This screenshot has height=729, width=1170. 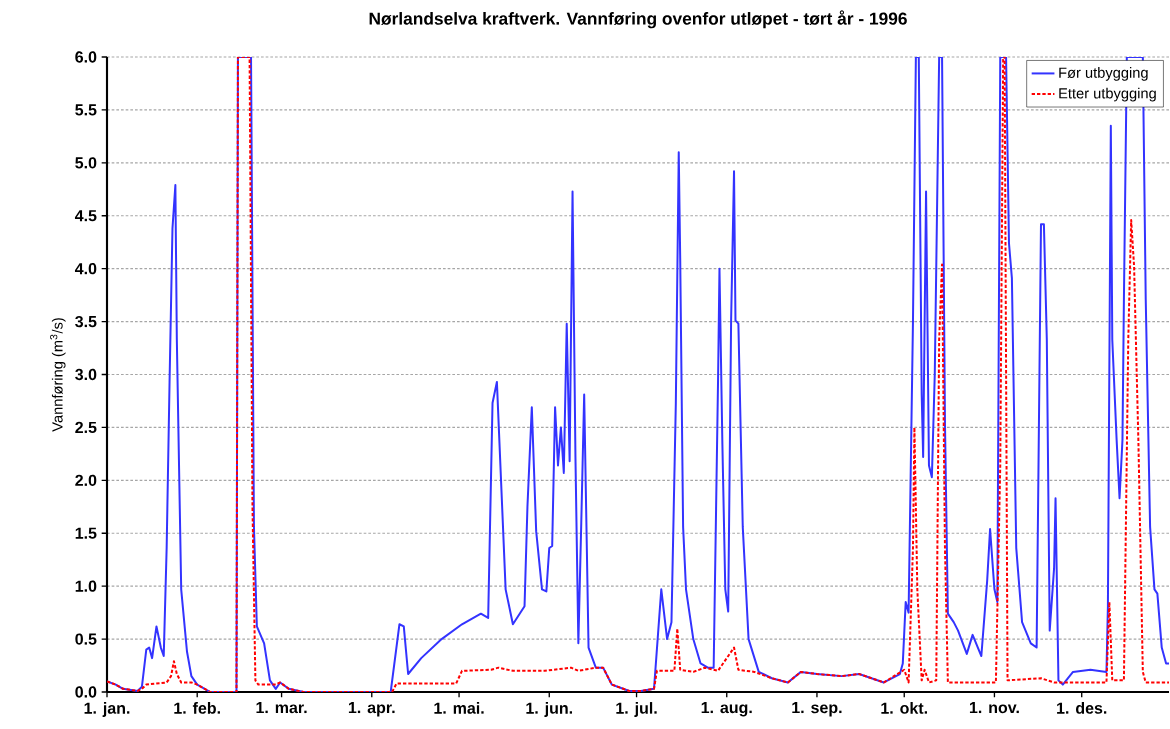 I want to click on x-tick-label: 1. mar., so click(x=281, y=708).